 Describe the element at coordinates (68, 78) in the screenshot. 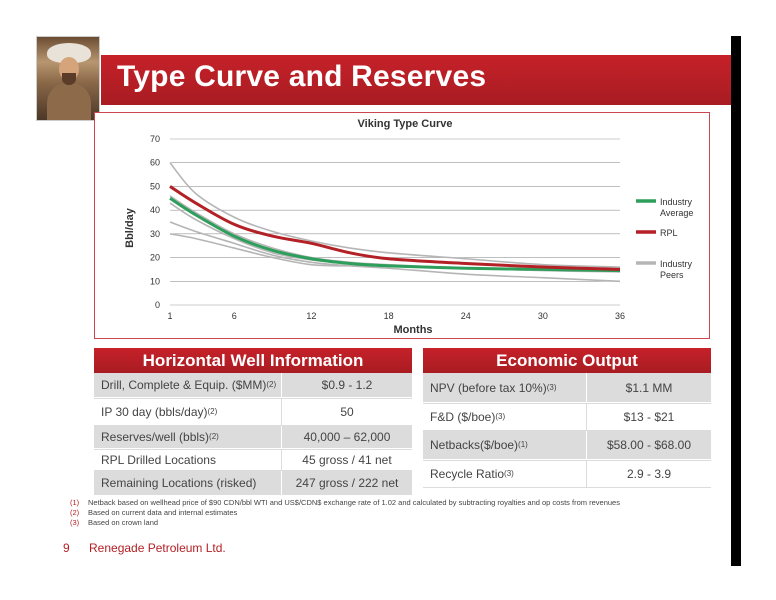

I see `company-logo-image` at that location.